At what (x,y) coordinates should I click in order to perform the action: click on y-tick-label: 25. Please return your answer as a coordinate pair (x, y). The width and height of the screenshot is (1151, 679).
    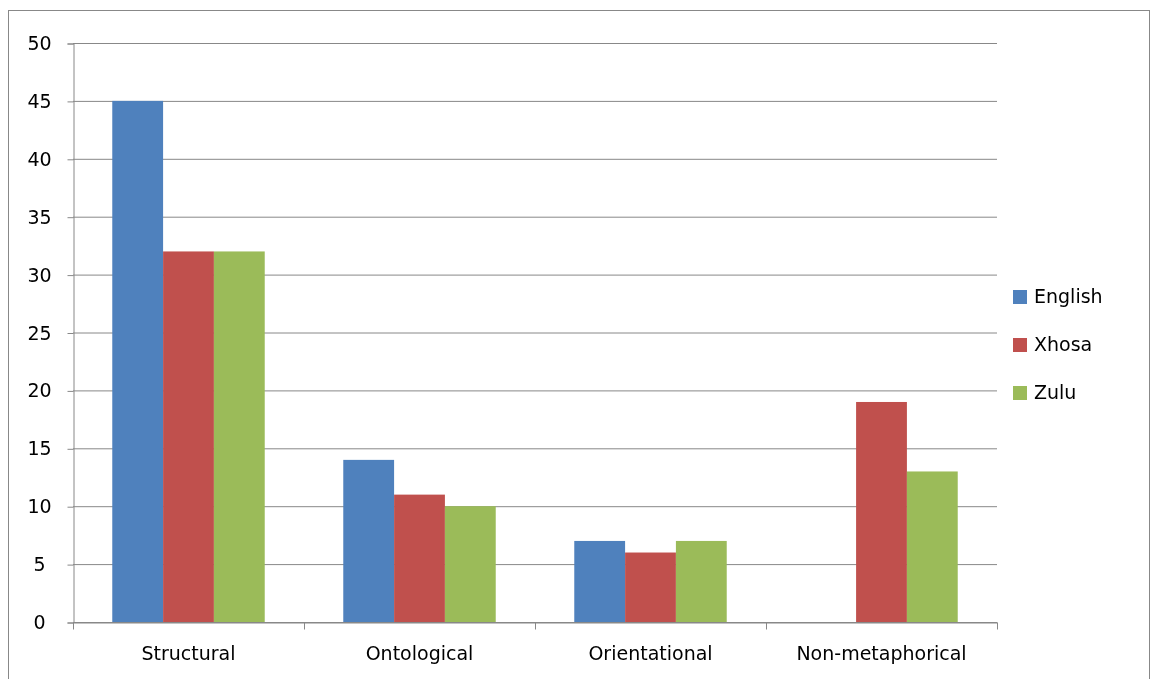
    Looking at the image, I should click on (39, 332).